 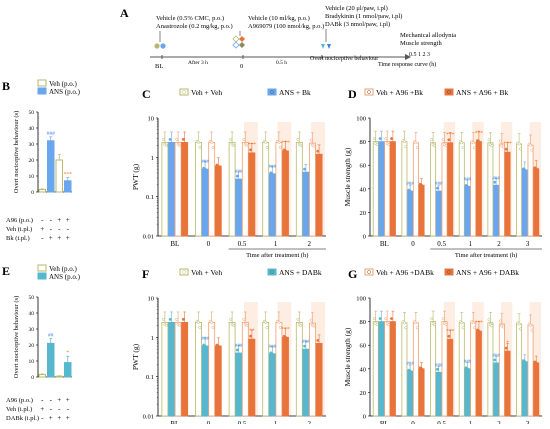 I want to click on timeline-mechanical: Mechanical allodynia, so click(x=428, y=35).